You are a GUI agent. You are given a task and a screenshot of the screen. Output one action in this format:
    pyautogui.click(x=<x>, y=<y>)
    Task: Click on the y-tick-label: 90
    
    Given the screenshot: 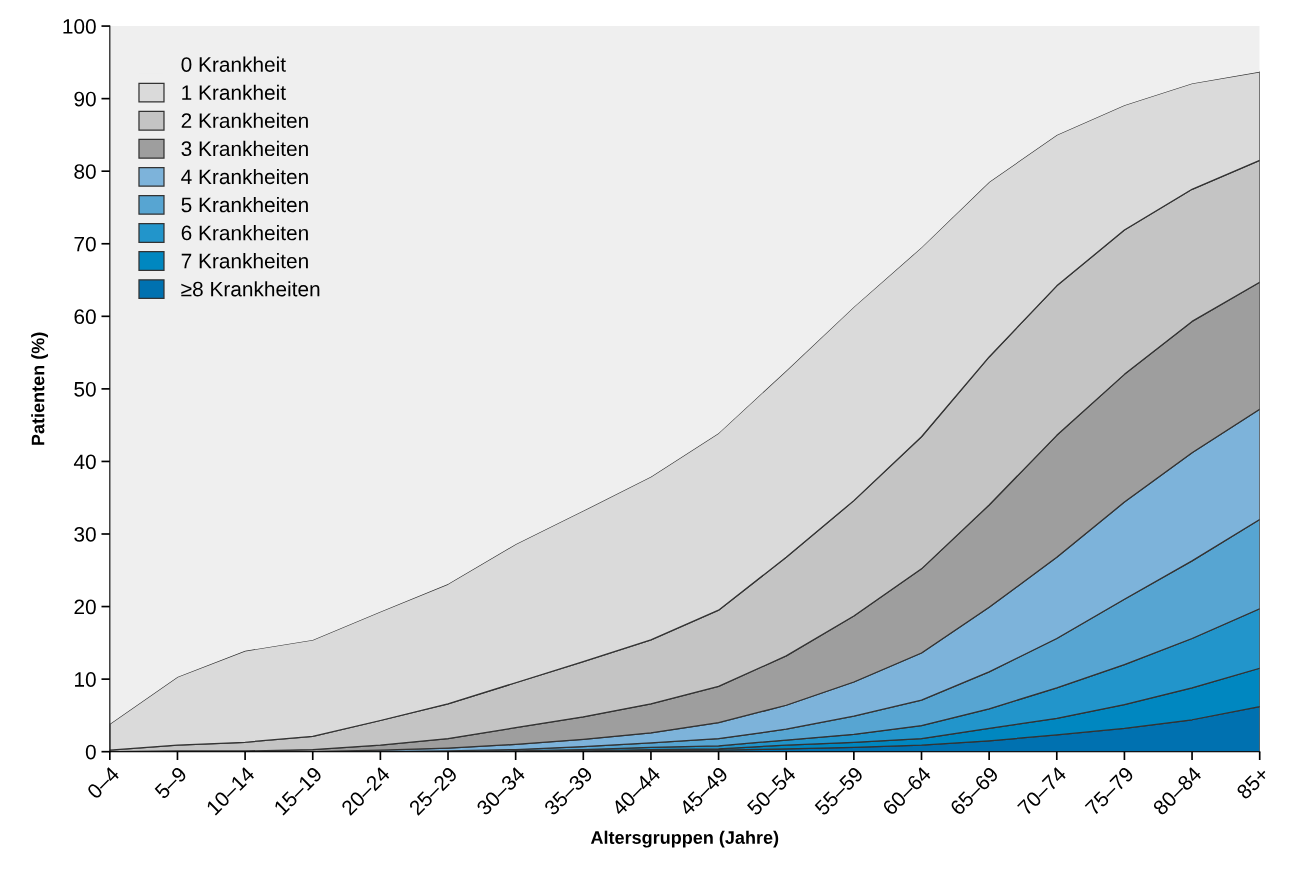 What is the action you would take?
    pyautogui.click(x=85, y=99)
    